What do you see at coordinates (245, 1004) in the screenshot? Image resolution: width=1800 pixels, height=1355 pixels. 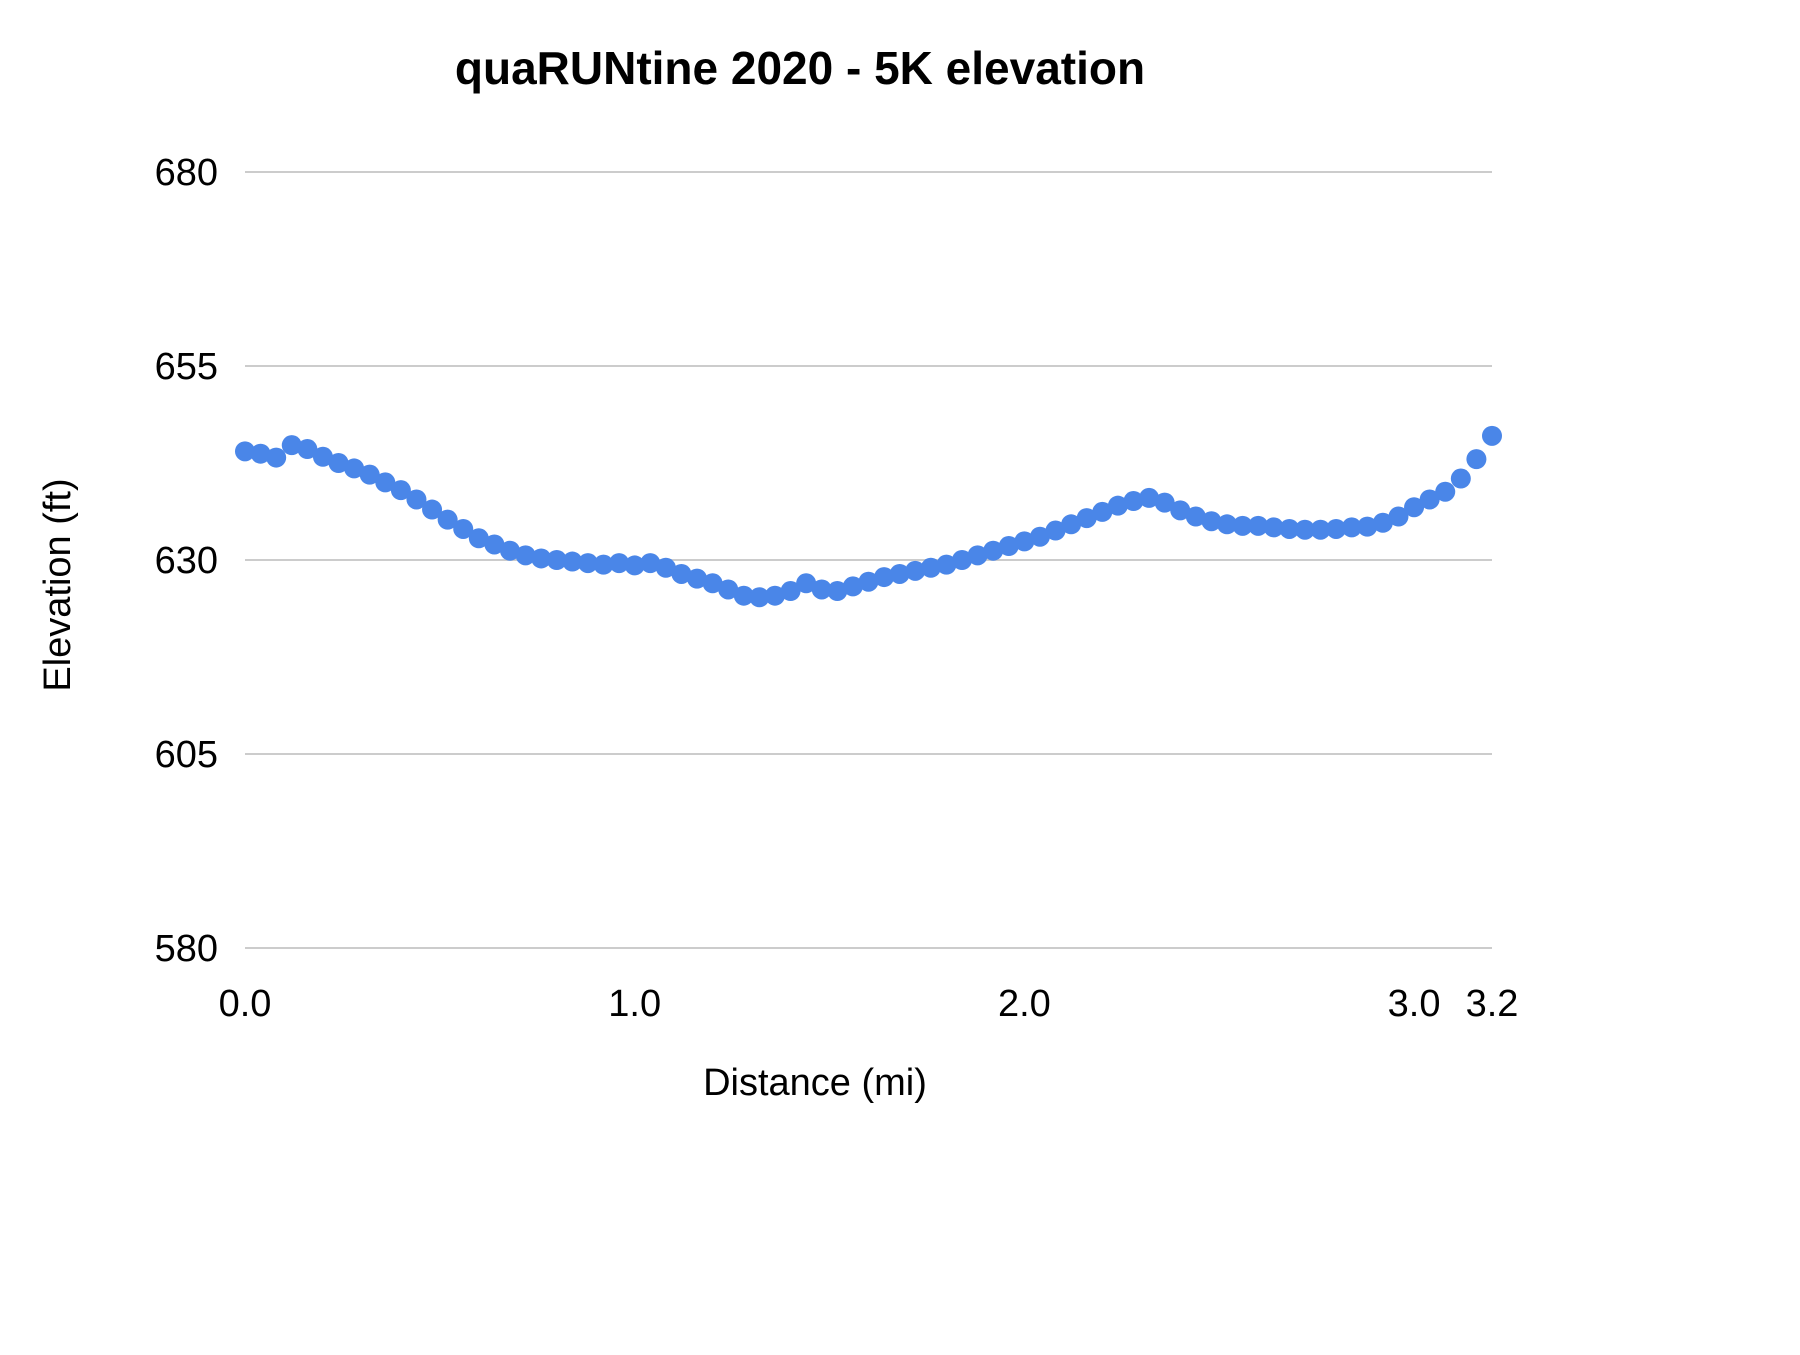 I see `x-tick-label: 0.0` at bounding box center [245, 1004].